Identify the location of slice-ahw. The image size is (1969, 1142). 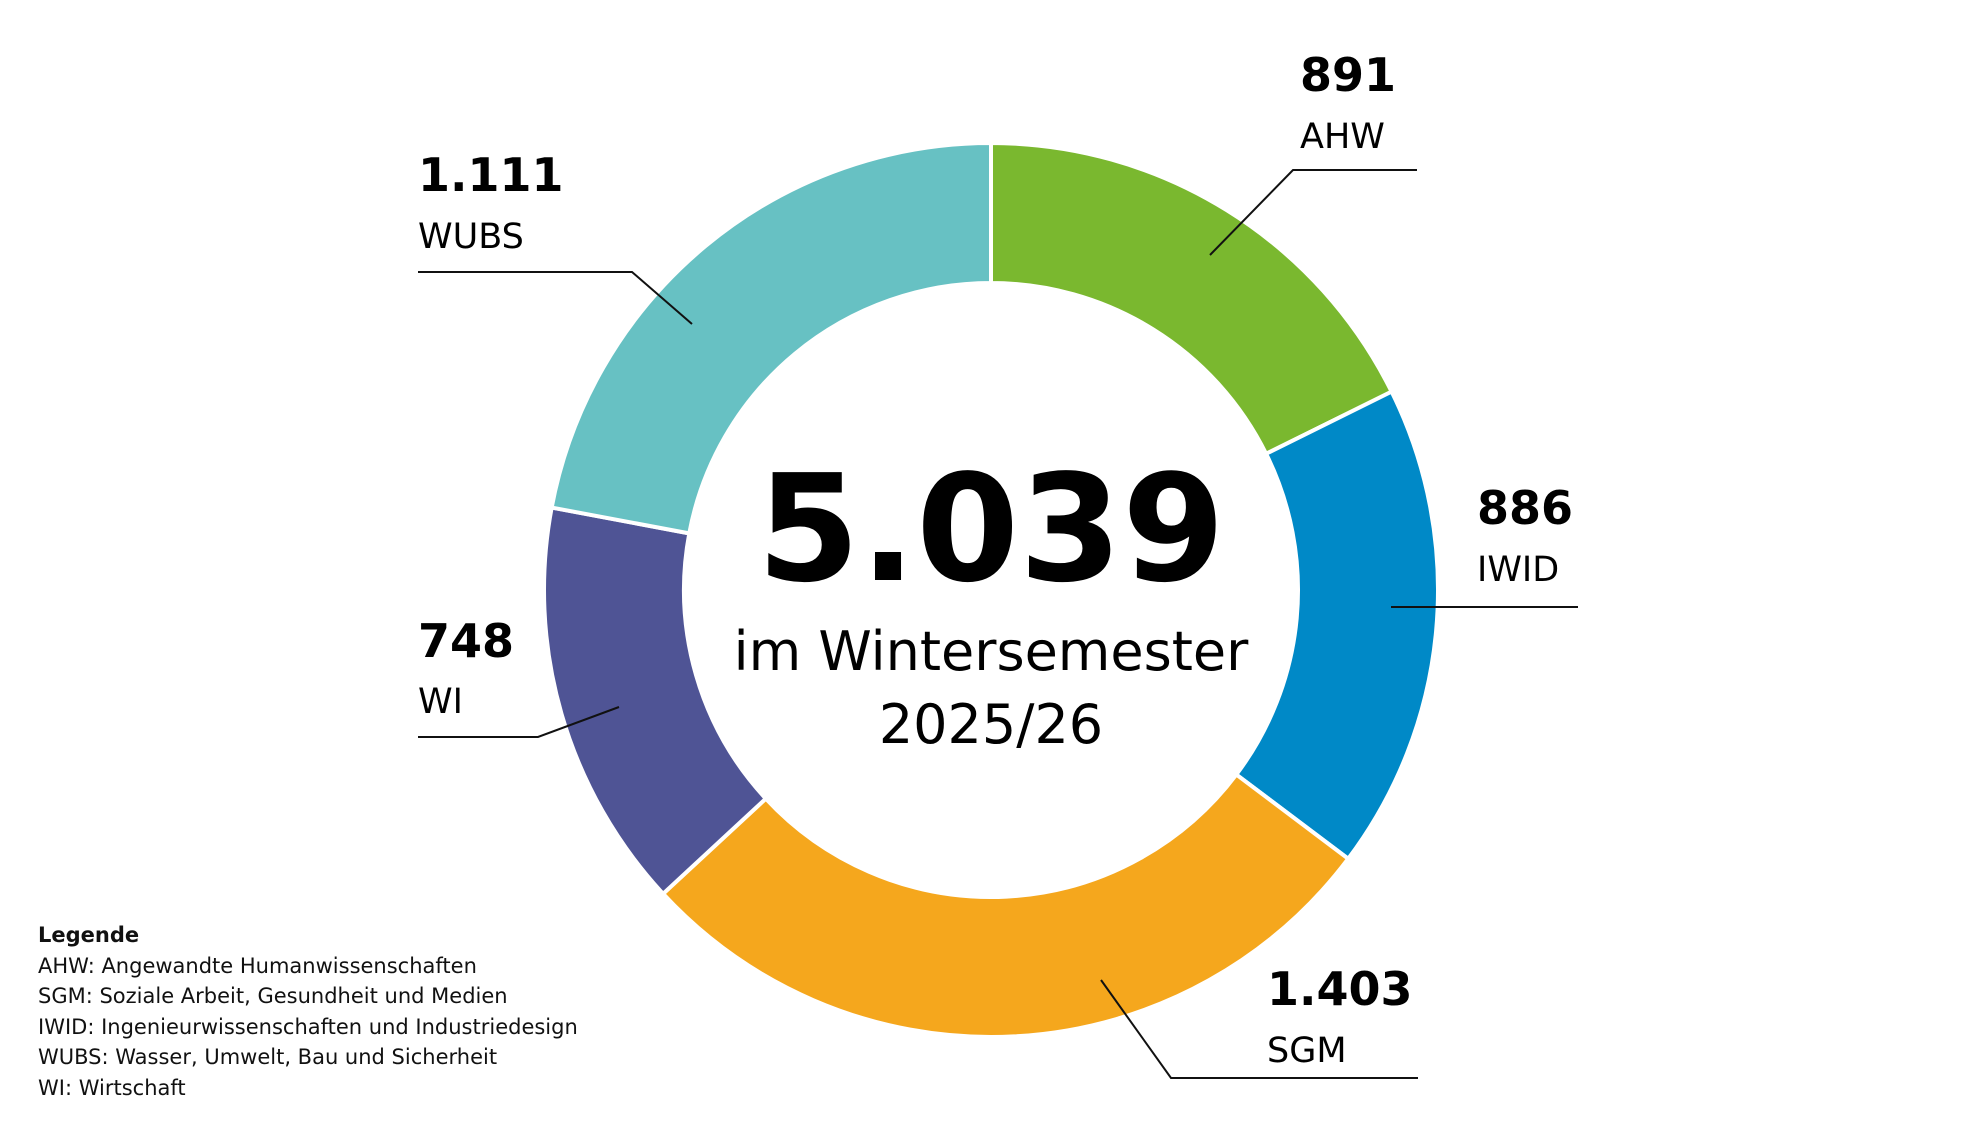
(1192, 298).